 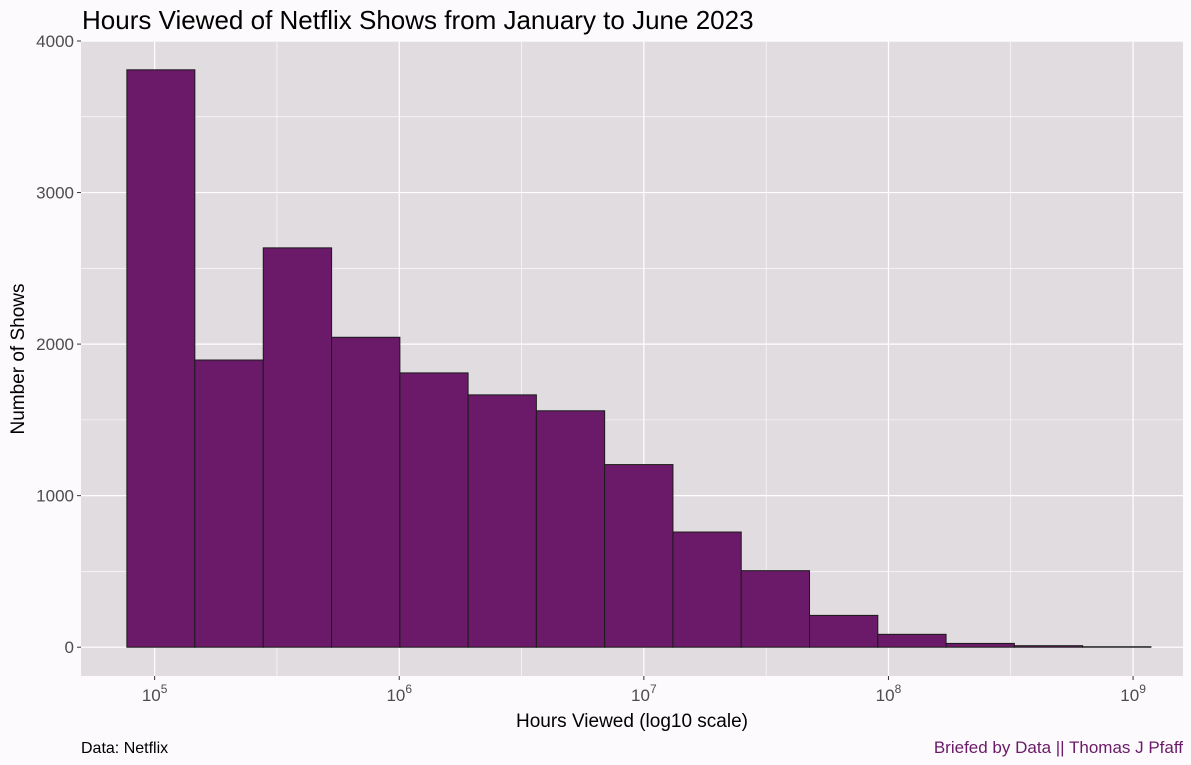 What do you see at coordinates (124, 748) in the screenshot?
I see `data-source-caption: Data: Netflix` at bounding box center [124, 748].